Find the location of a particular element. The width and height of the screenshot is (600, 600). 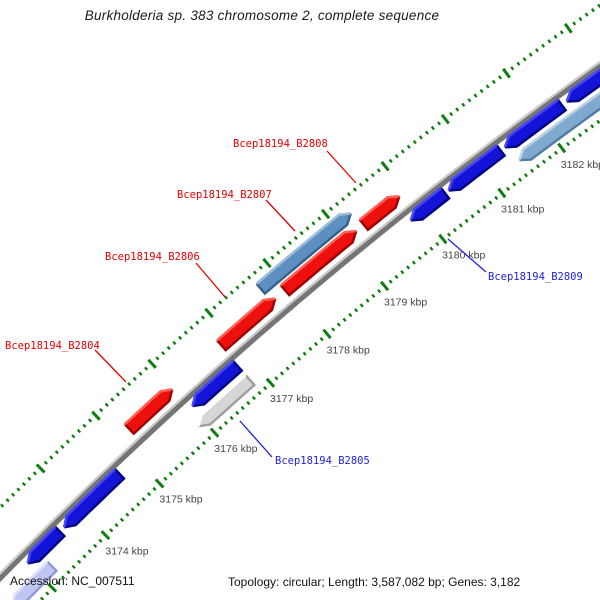

gene-arrow-gene-3172.45 is located at coordinates (35, 580).